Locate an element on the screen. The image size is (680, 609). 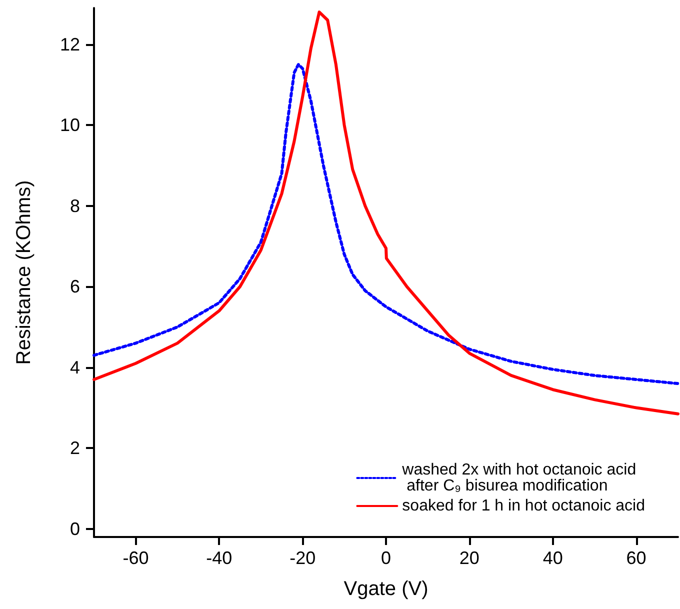
x-tick-label: -60 is located at coordinates (135, 558).